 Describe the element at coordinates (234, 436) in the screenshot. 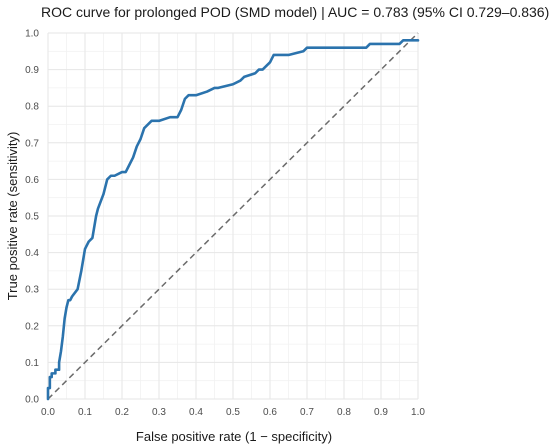

I see `x-axis-title: False positive rate (1 − specificity)` at that location.